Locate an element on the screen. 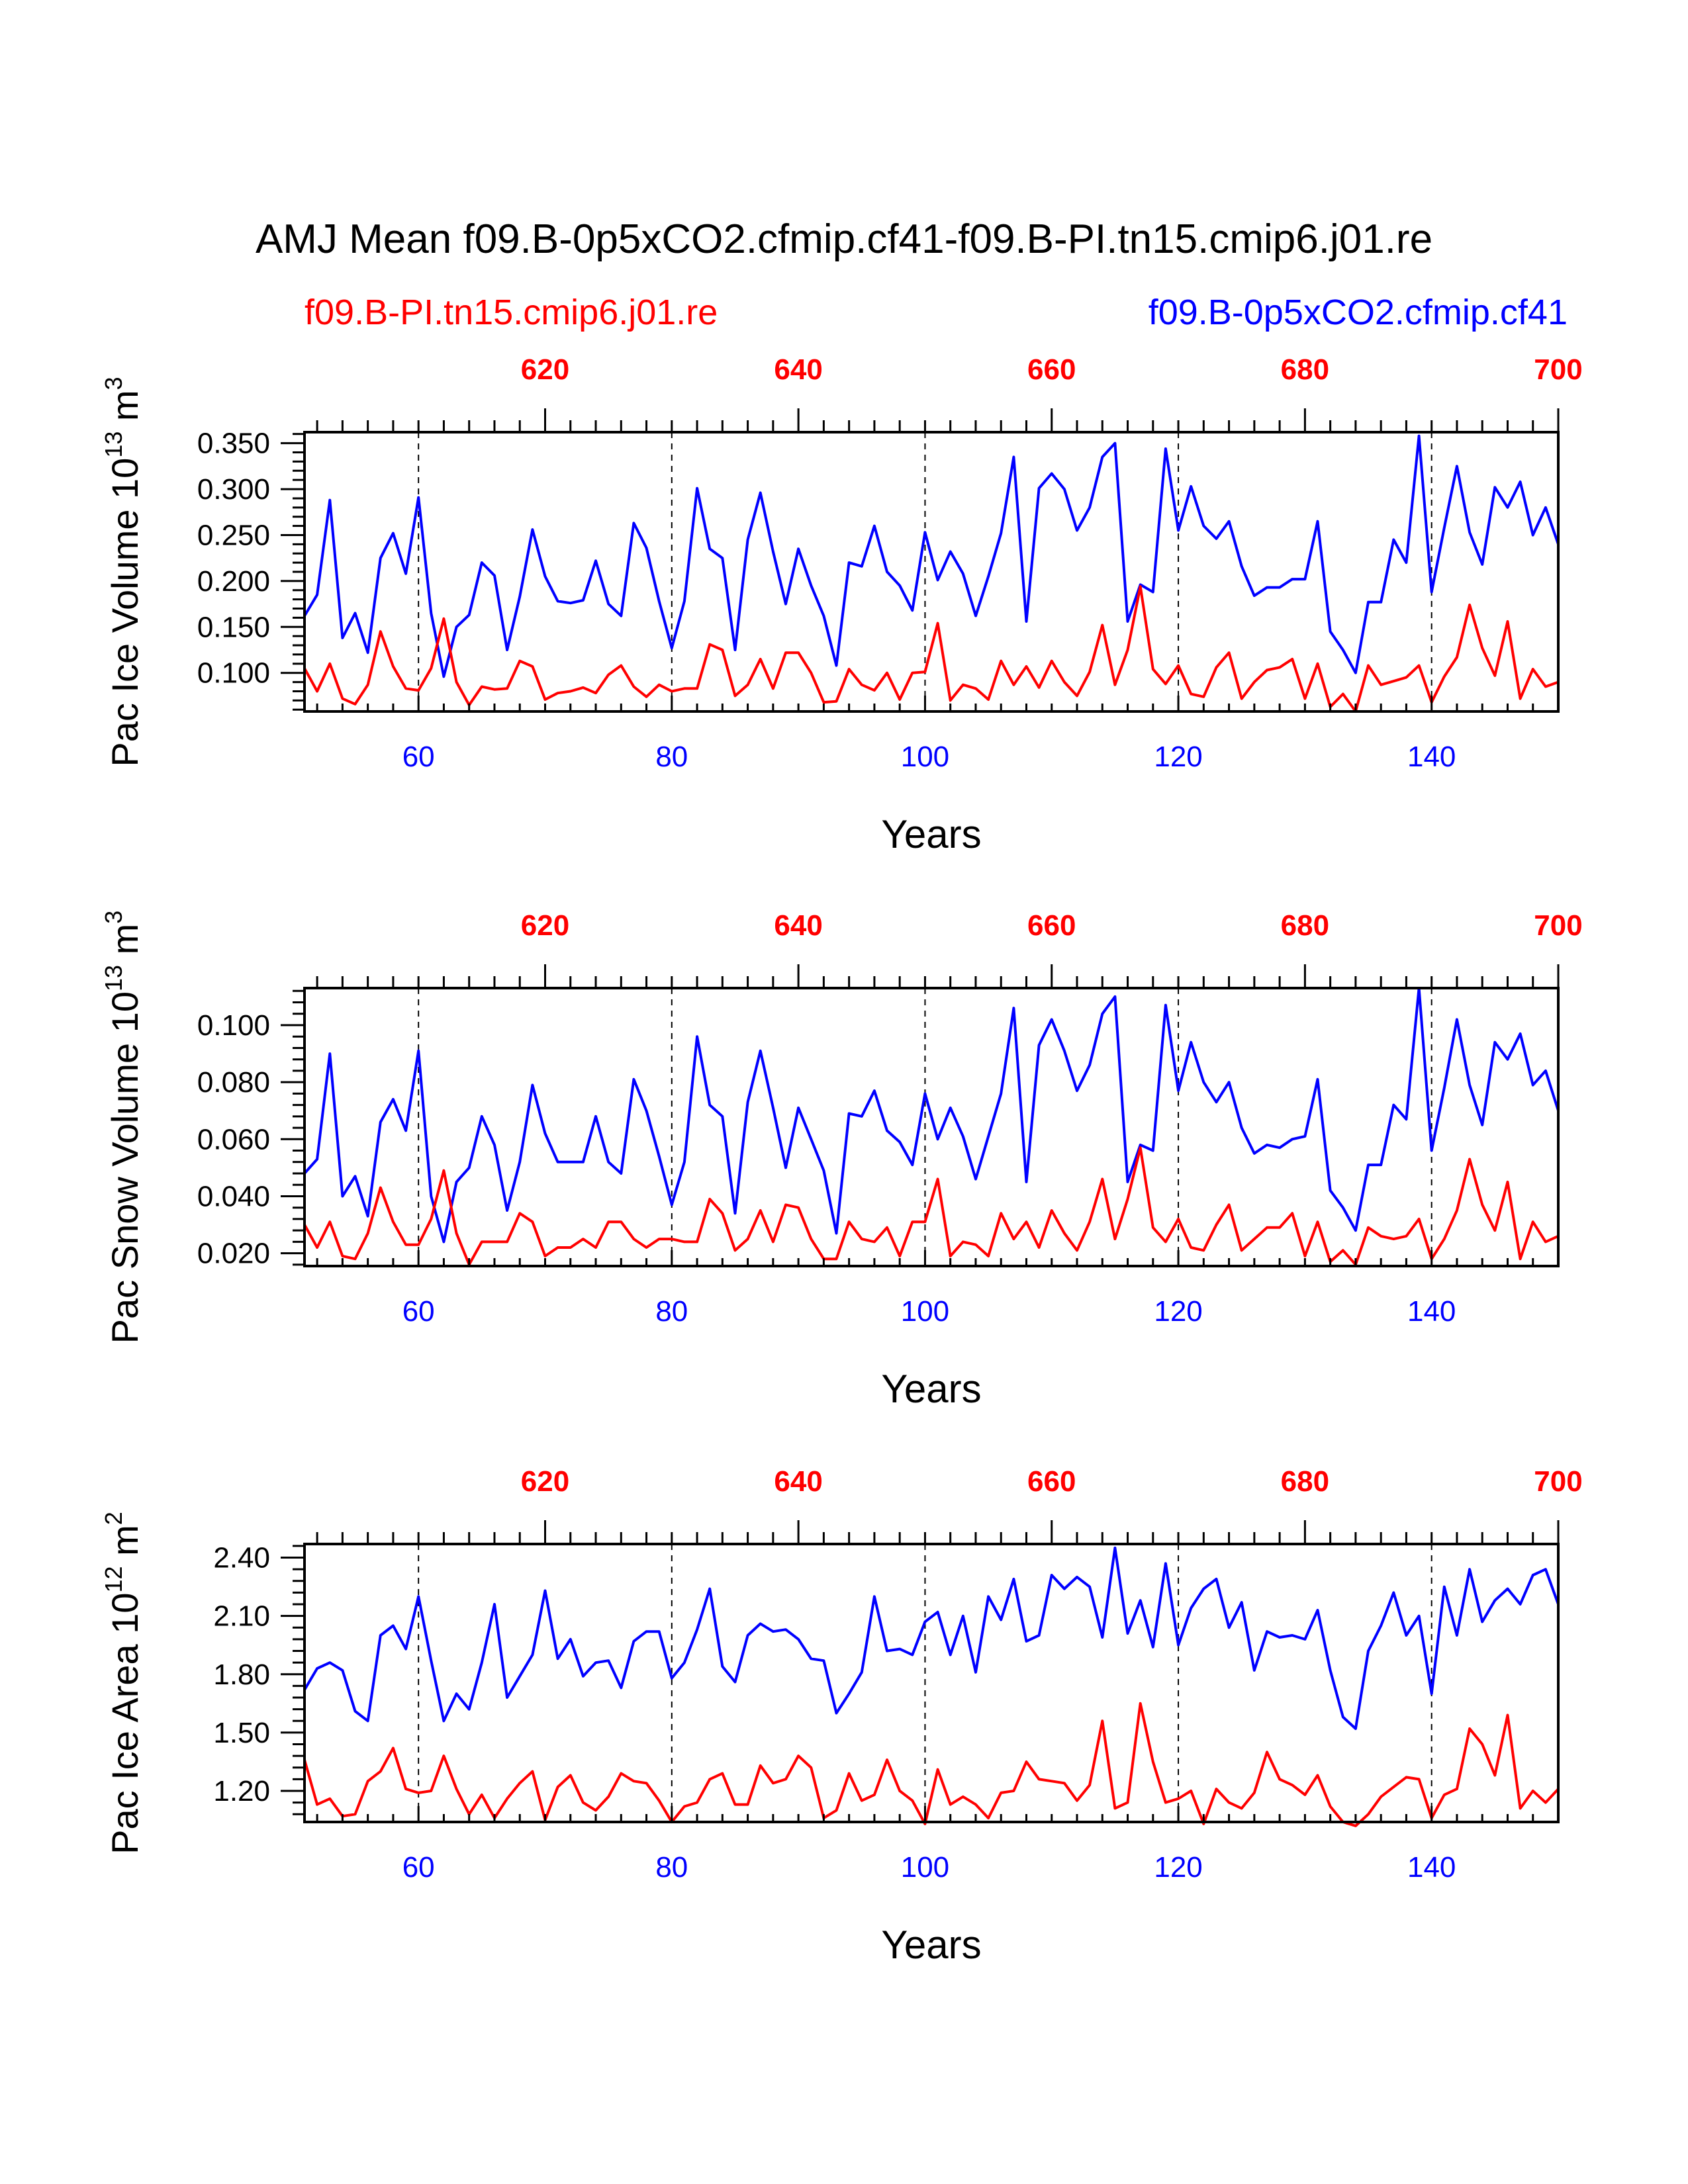 The image size is (1688, 2184). y-tick-label: 0.350 is located at coordinates (233, 444).